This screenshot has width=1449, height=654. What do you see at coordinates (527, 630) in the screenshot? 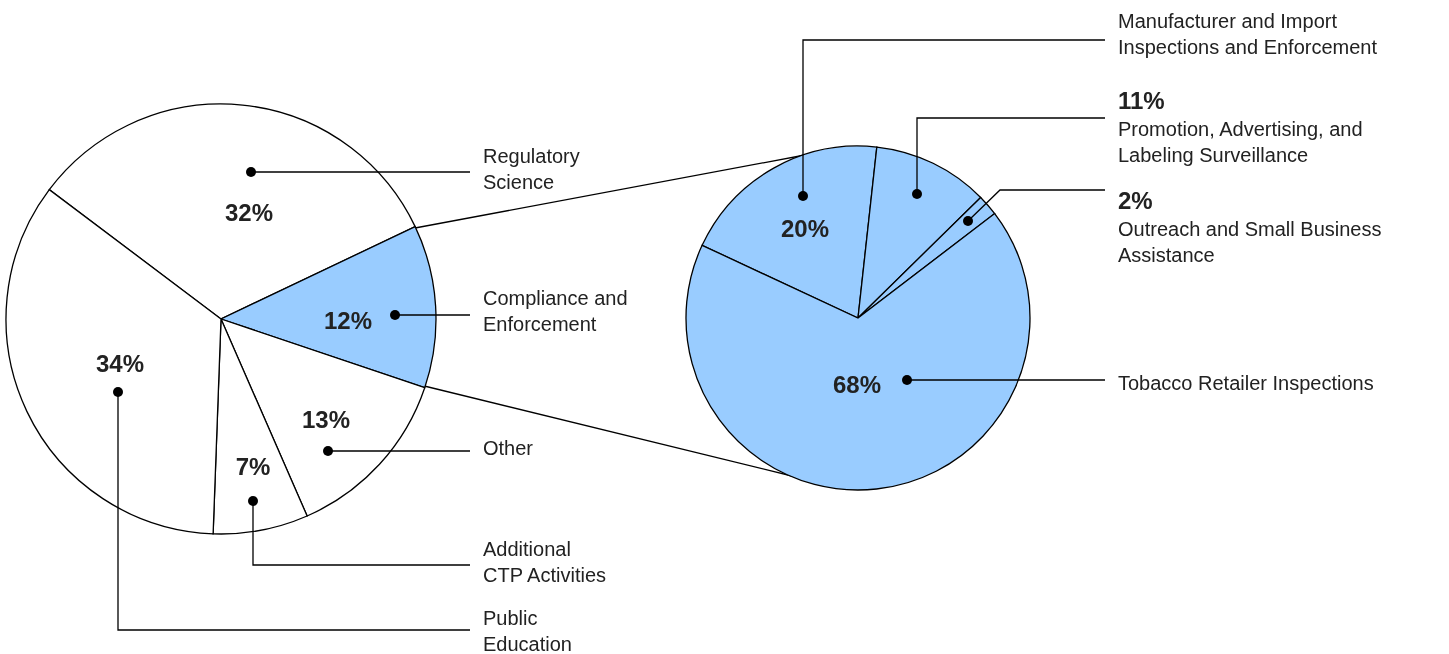
I see `slice-label: Public Education` at bounding box center [527, 630].